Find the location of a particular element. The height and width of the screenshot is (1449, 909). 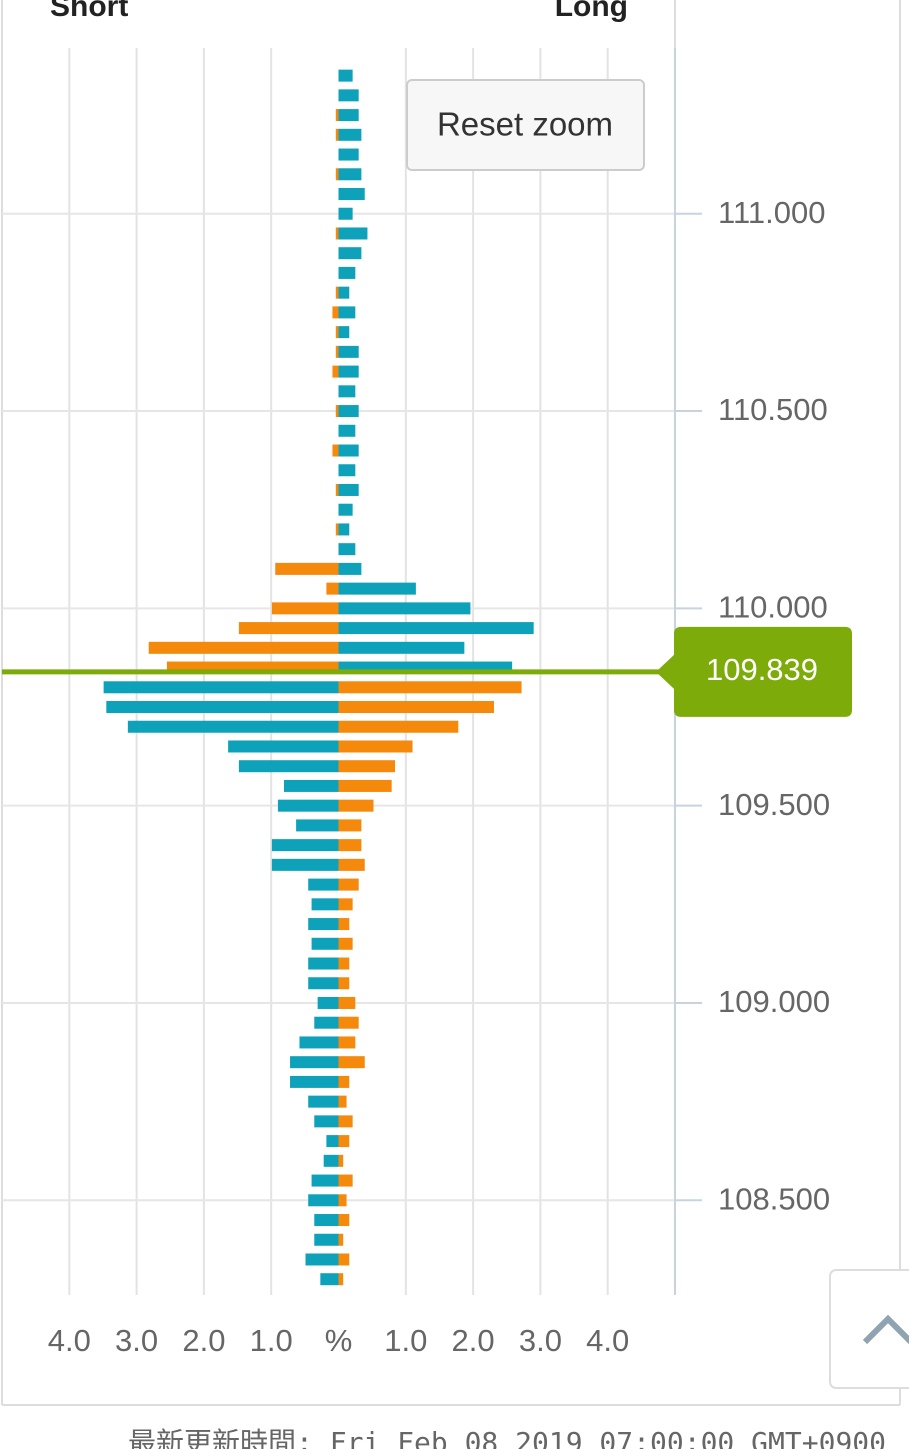

x-tick-label: 1.0 is located at coordinates (405, 1340).